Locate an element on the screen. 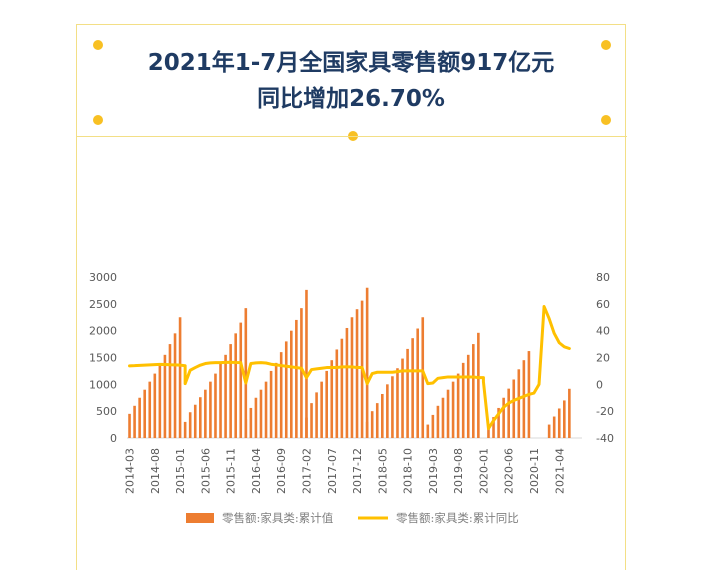 The image size is (704, 570). x-tick-label: 2015-11 is located at coordinates (231, 471).